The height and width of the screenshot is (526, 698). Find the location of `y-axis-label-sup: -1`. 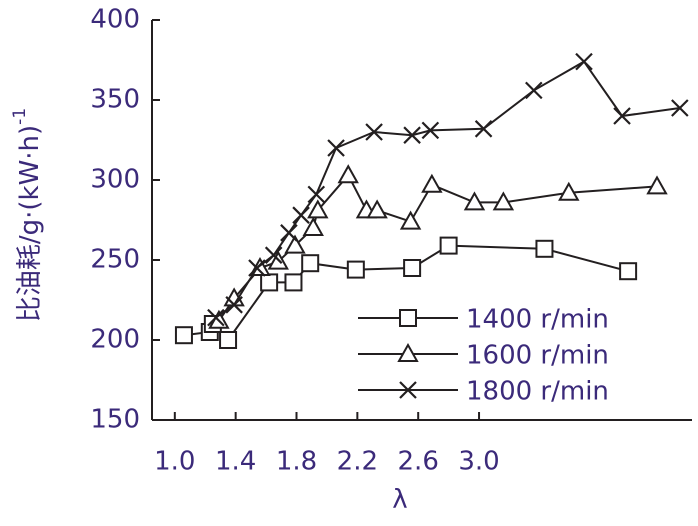

y-axis-label-sup: -1 is located at coordinates (20, 116).